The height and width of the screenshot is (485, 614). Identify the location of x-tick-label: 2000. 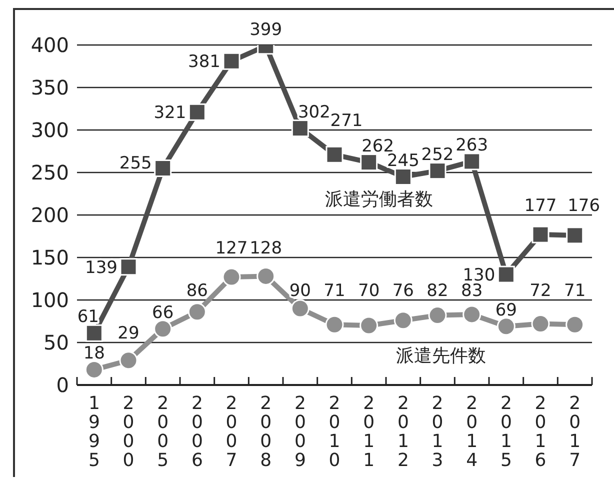
(128, 432).